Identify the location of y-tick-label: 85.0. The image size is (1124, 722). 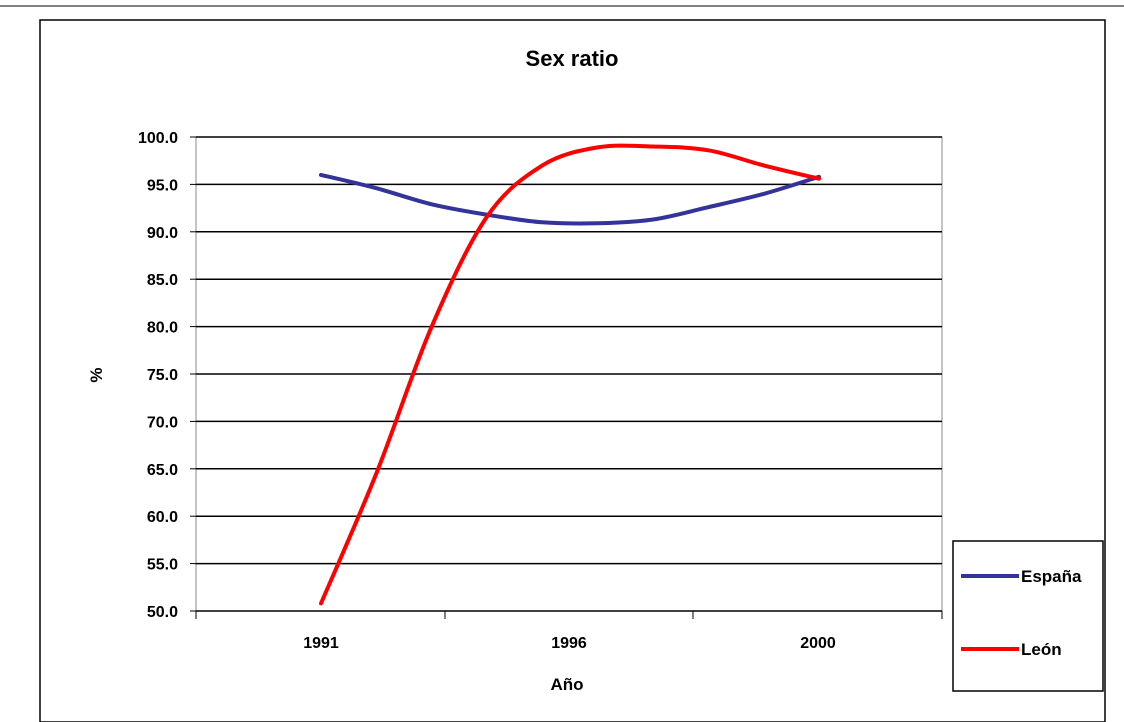
(162, 280).